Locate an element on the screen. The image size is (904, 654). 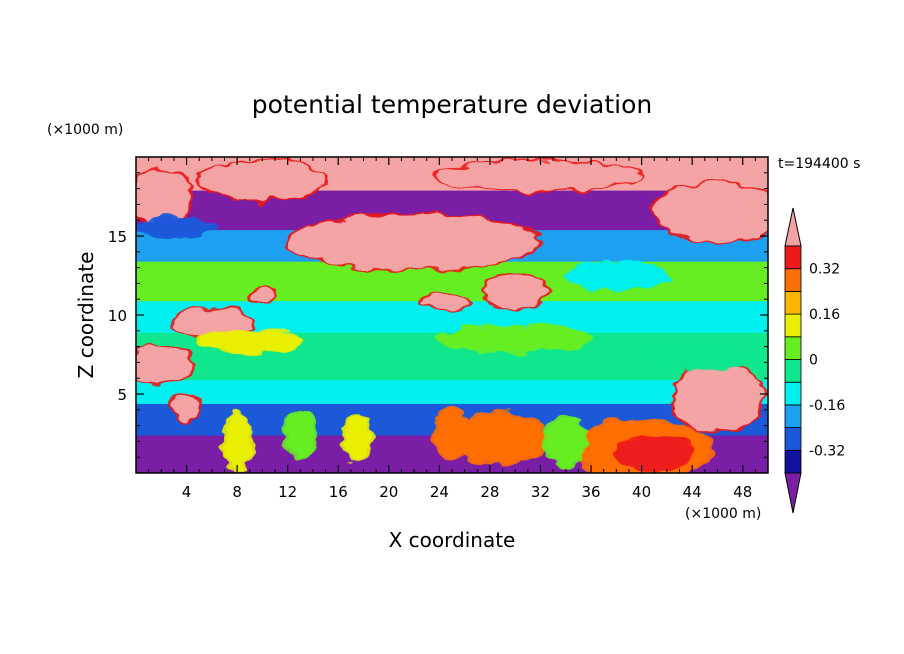
x-tick-label: 28 is located at coordinates (489, 492).